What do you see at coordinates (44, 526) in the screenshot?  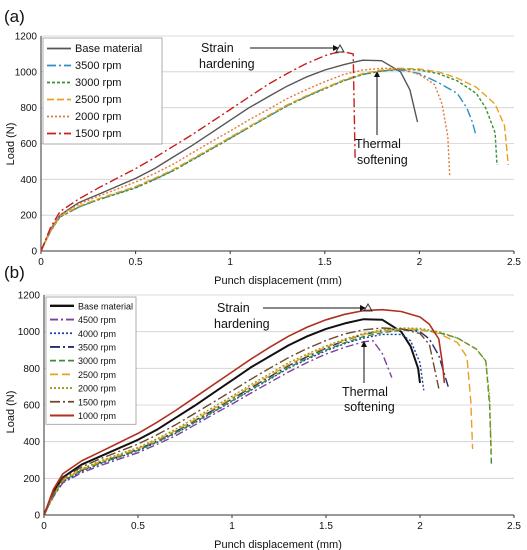 I see `x-tick-label-b-0: 0` at bounding box center [44, 526].